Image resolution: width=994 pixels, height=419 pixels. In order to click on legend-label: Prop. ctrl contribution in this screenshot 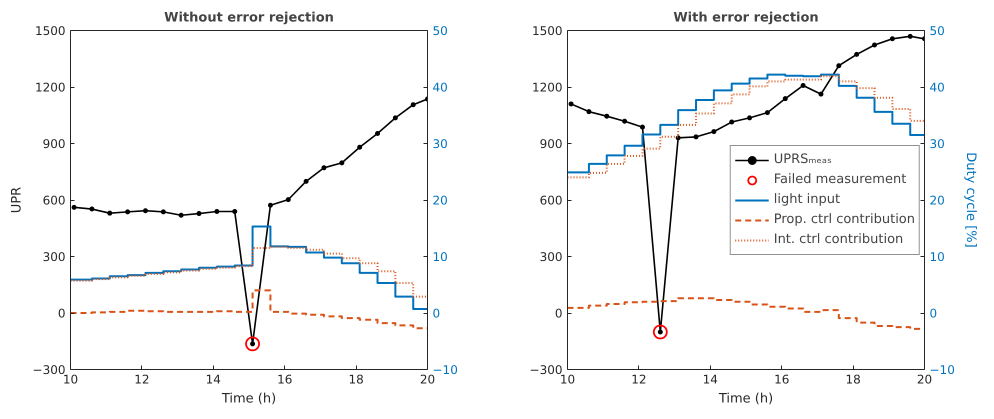, I will do `click(844, 219)`.